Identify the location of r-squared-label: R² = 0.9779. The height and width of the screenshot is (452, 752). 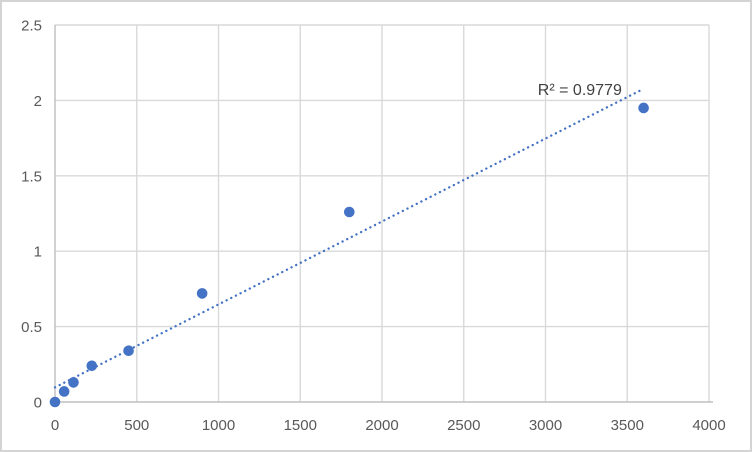
(579, 91).